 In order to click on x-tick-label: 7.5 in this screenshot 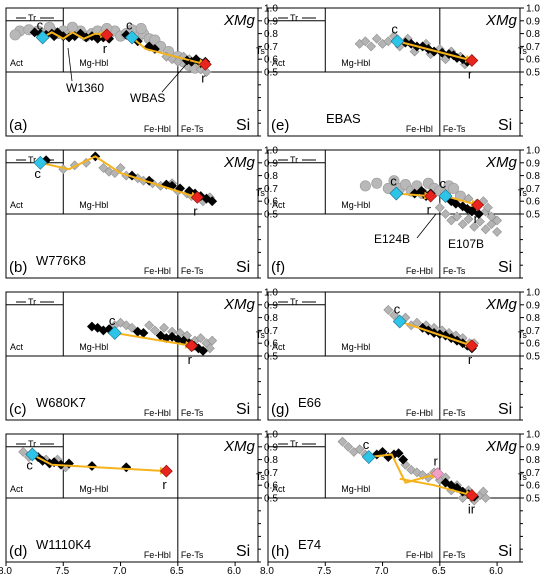, I will do `click(324, 571)`.